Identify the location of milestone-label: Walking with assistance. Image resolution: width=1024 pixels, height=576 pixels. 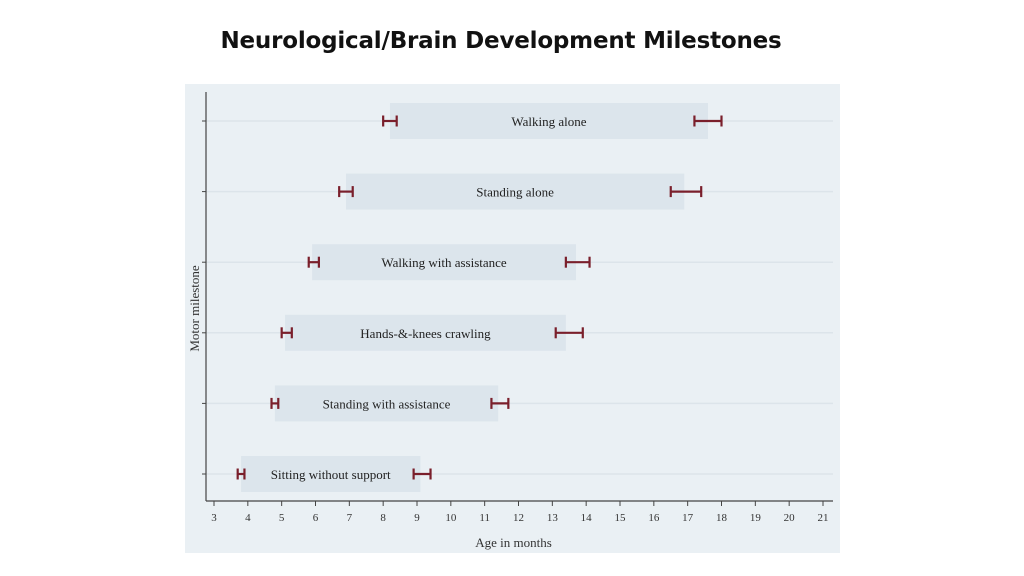
(444, 262).